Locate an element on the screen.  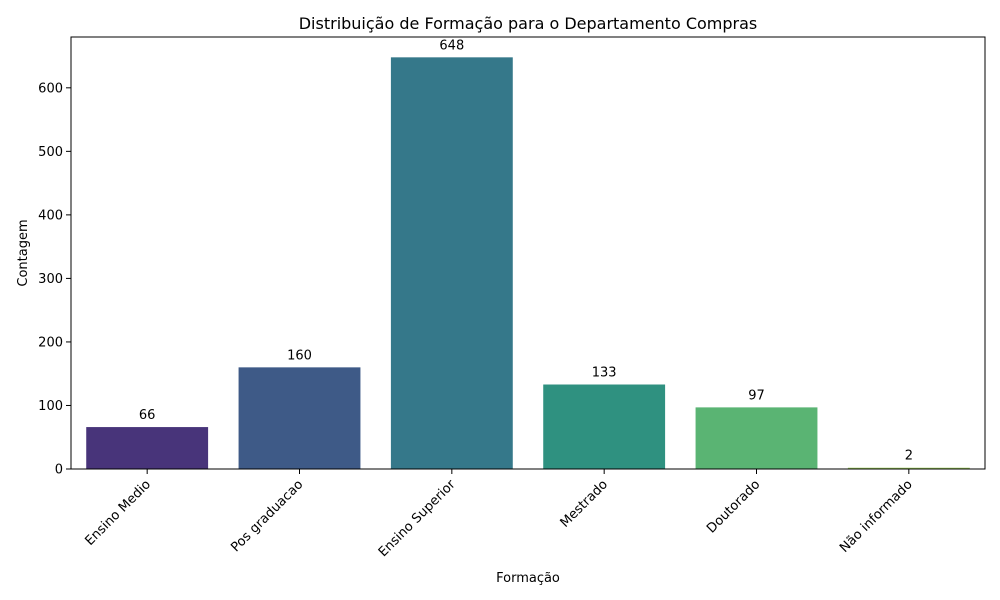
y-axis-label: Contagem is located at coordinates (23, 252).